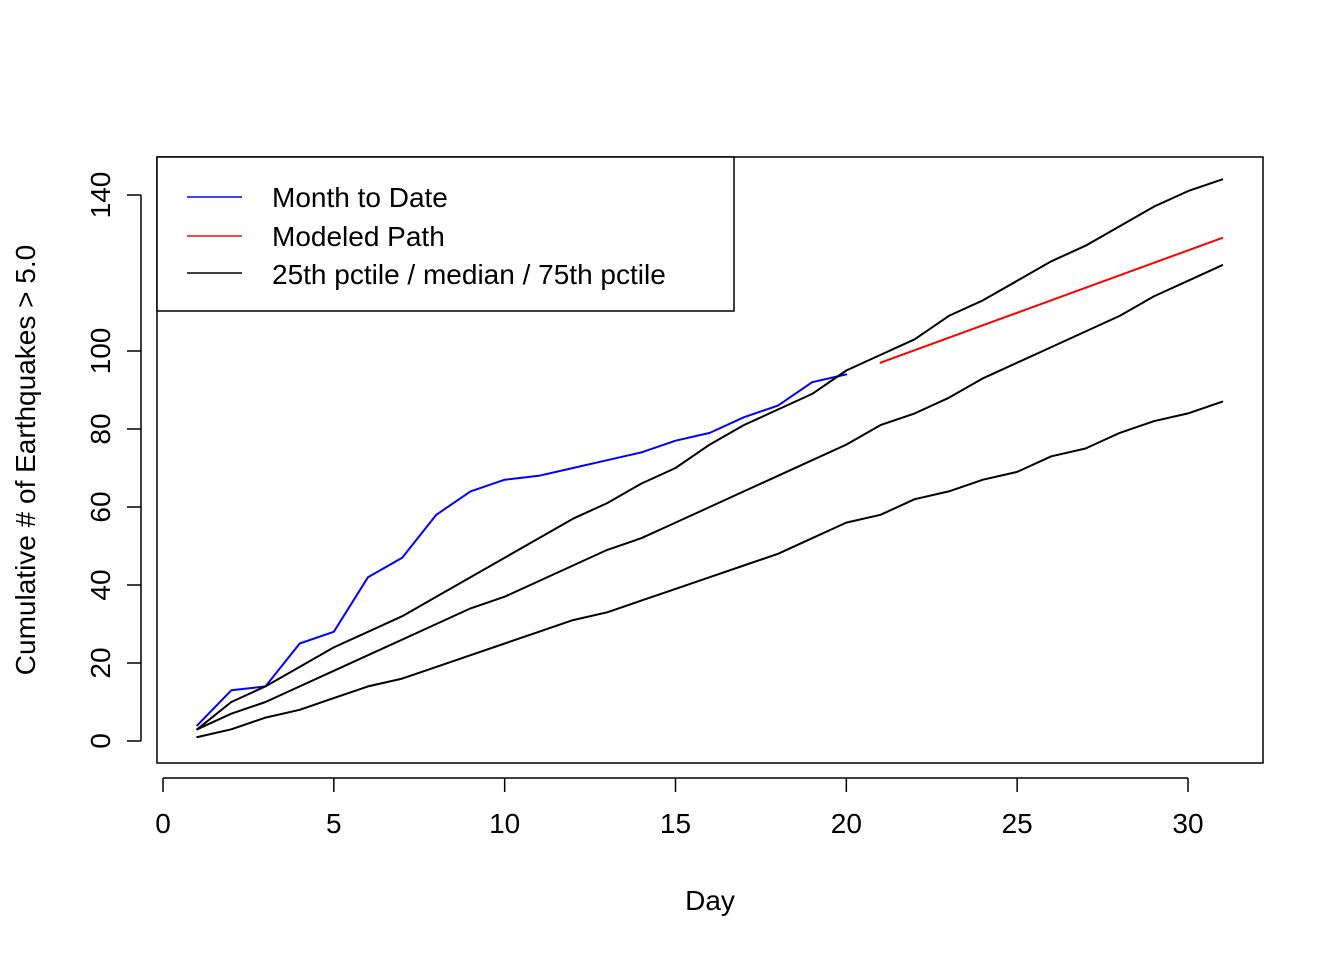 Image resolution: width=1344 pixels, height=960 pixels. I want to click on x-tick-label: 25, so click(1017, 823).